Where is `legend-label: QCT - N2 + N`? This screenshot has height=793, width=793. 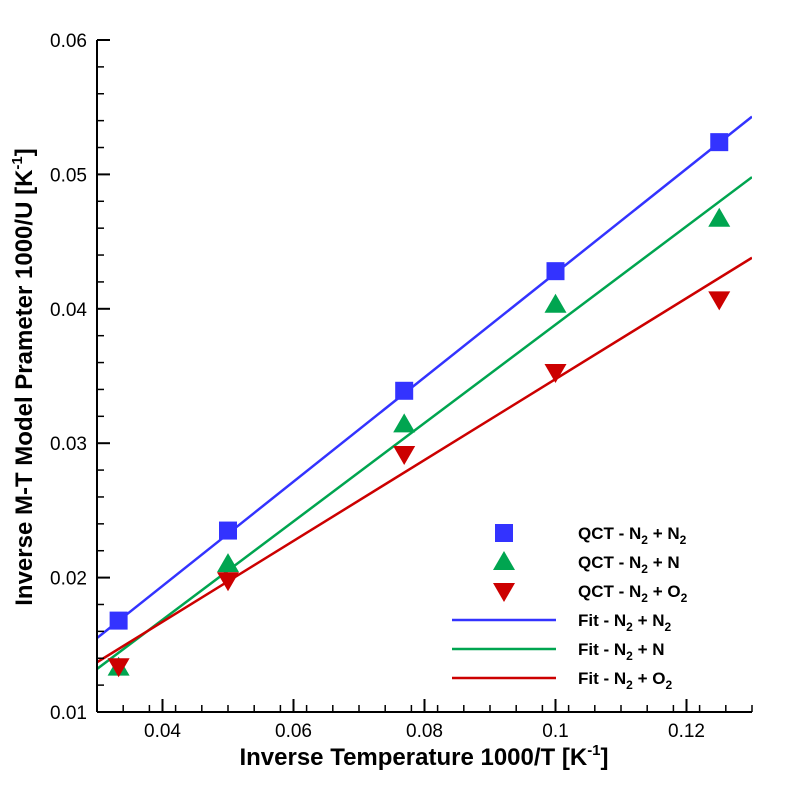
legend-label: QCT - N2 + N is located at coordinates (629, 564).